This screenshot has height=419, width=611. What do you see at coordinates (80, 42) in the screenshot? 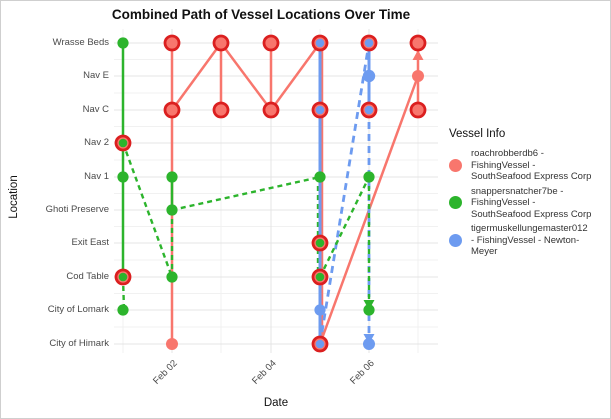
I see `y-tick-label: Wrasse Beds` at bounding box center [80, 42].